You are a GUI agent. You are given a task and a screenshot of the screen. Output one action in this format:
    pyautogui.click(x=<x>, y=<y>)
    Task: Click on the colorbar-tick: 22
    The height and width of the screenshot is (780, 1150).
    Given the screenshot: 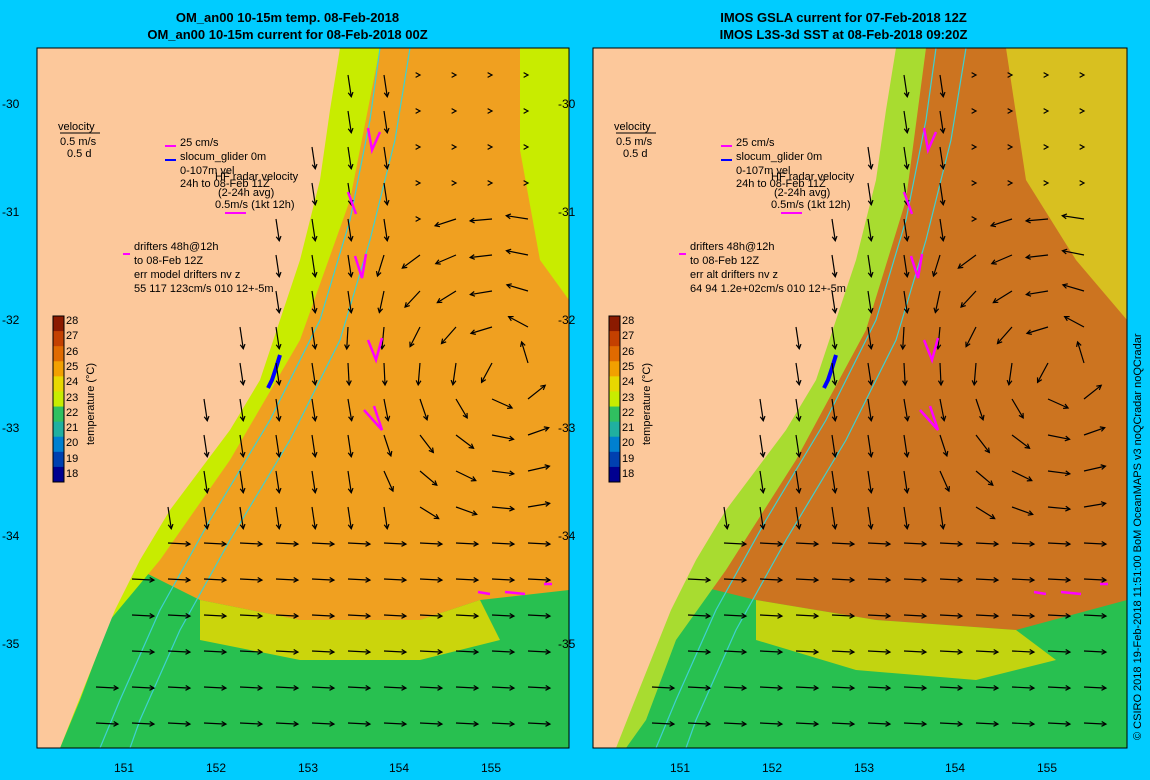 What is the action you would take?
    pyautogui.click(x=72, y=413)
    